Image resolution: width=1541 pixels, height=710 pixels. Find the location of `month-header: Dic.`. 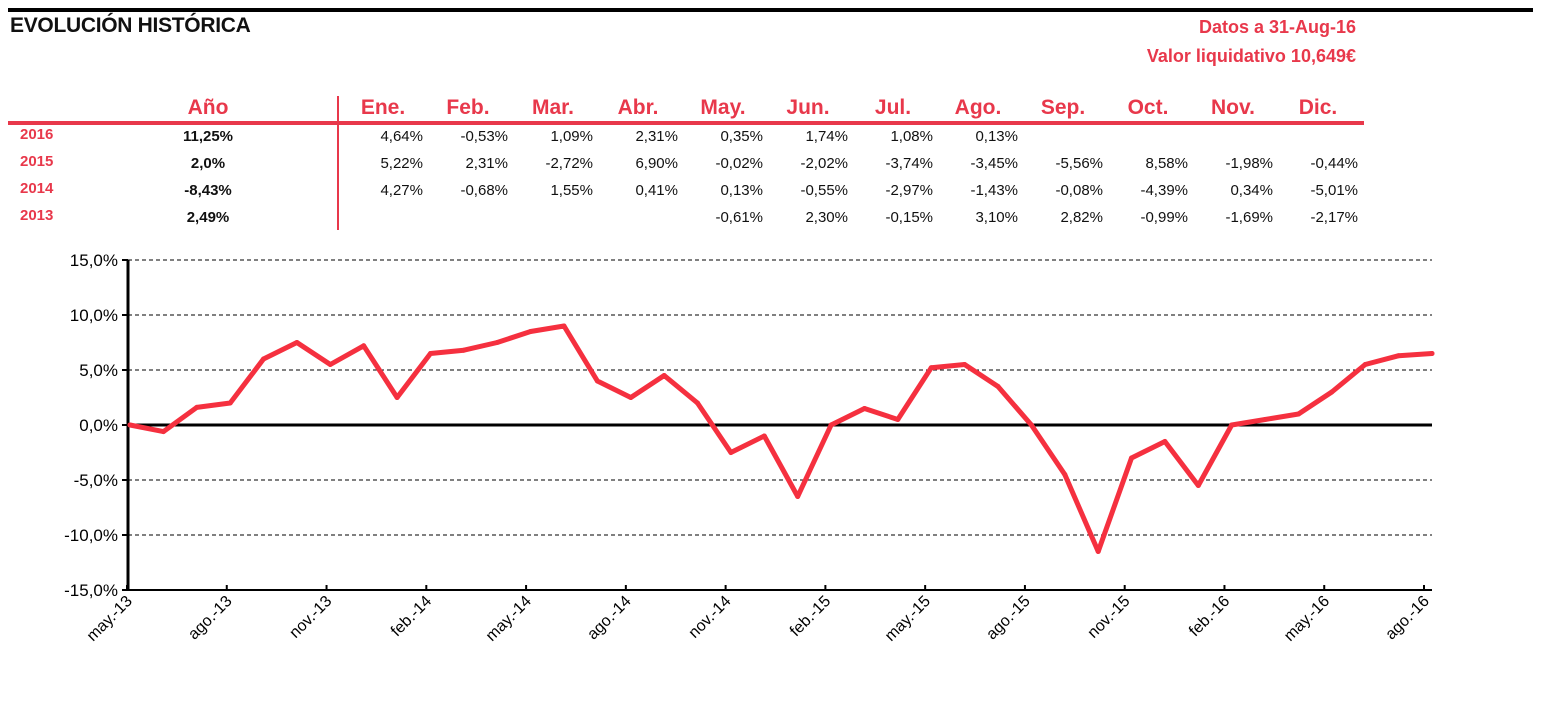

month-header: Dic. is located at coordinates (1318, 107).